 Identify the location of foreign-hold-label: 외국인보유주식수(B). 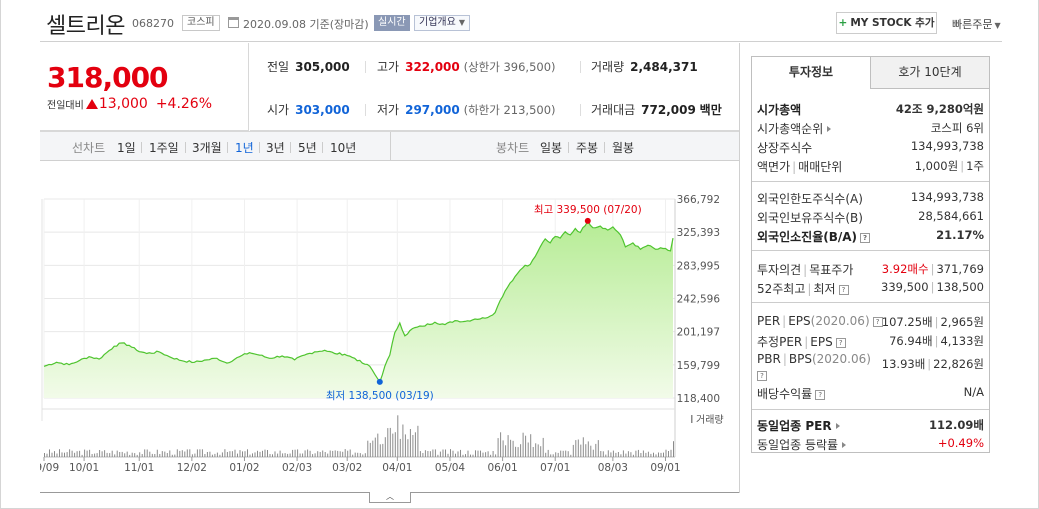
(810, 218).